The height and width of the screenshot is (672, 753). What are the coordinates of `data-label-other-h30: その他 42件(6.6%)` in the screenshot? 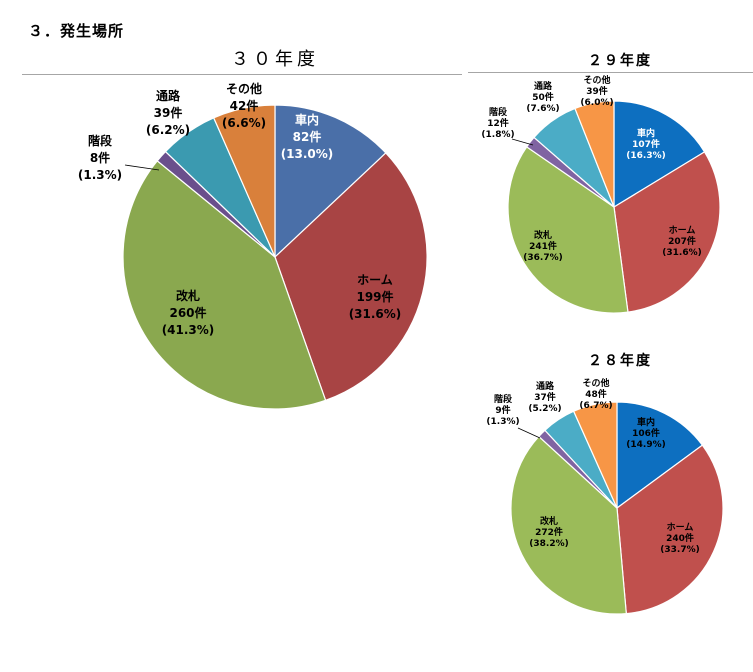 It's located at (244, 105).